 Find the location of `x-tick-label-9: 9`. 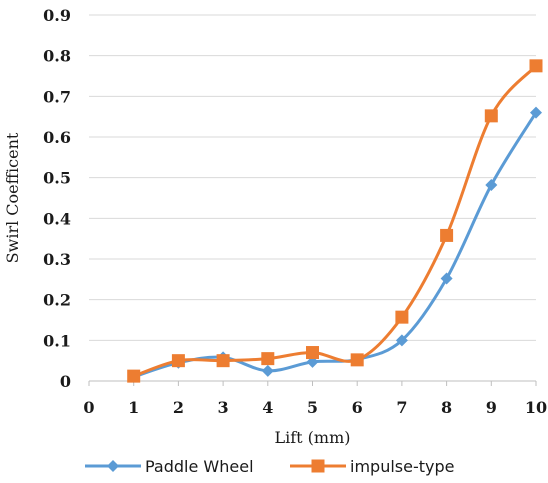

x-tick-label-9: 9 is located at coordinates (491, 407).